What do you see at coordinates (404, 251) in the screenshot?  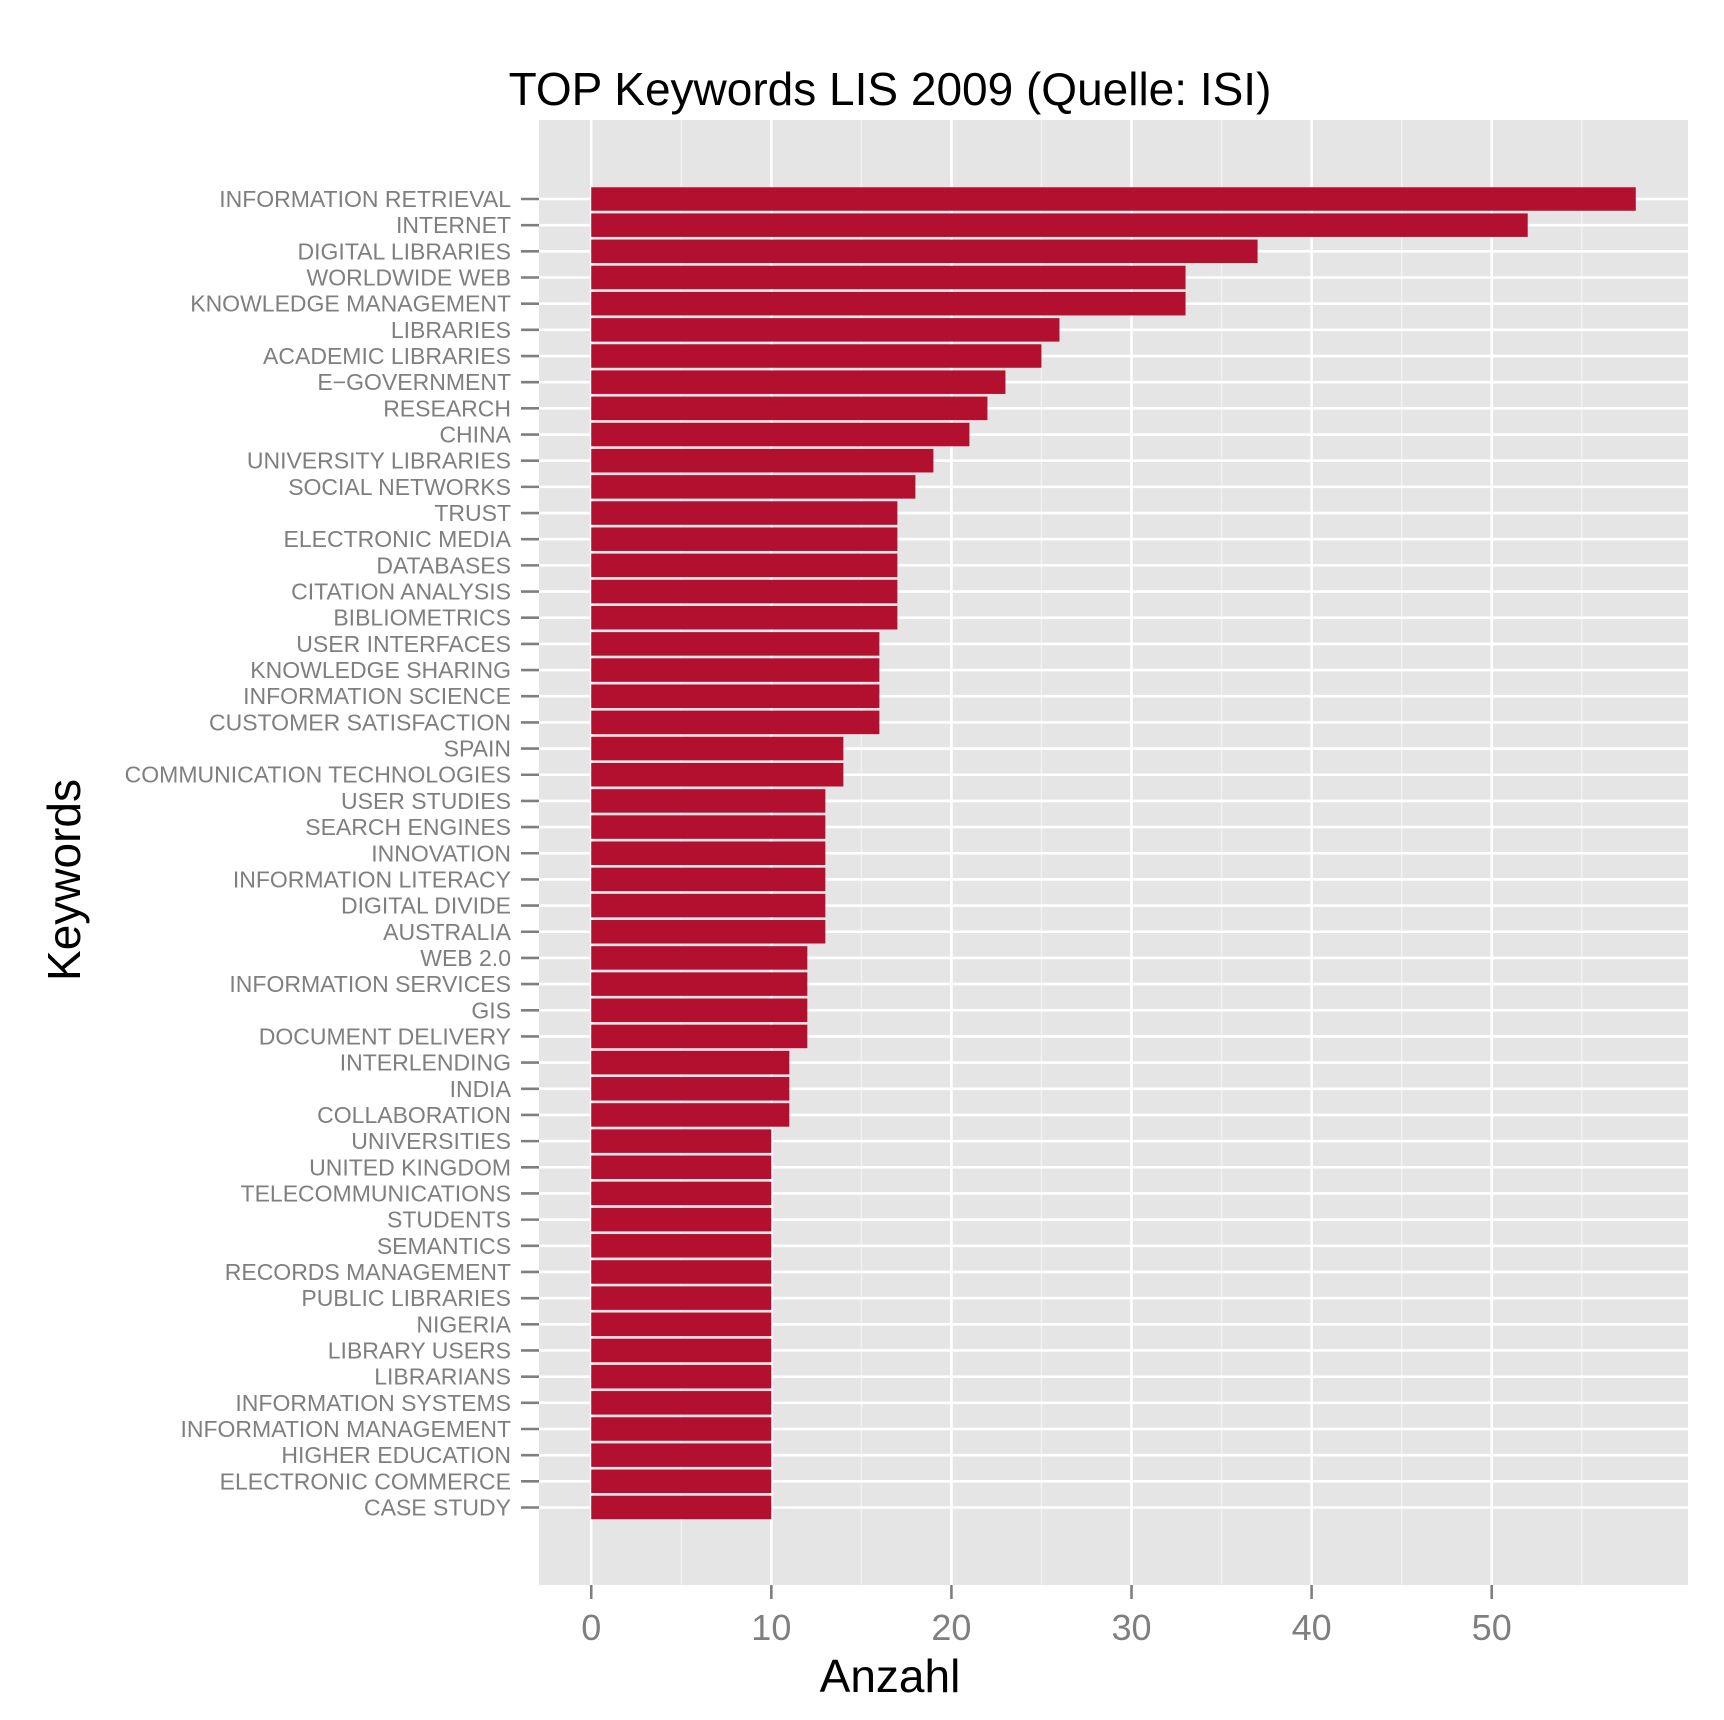 I see `y-tick-label: DIGITAL LIBRARIES` at bounding box center [404, 251].